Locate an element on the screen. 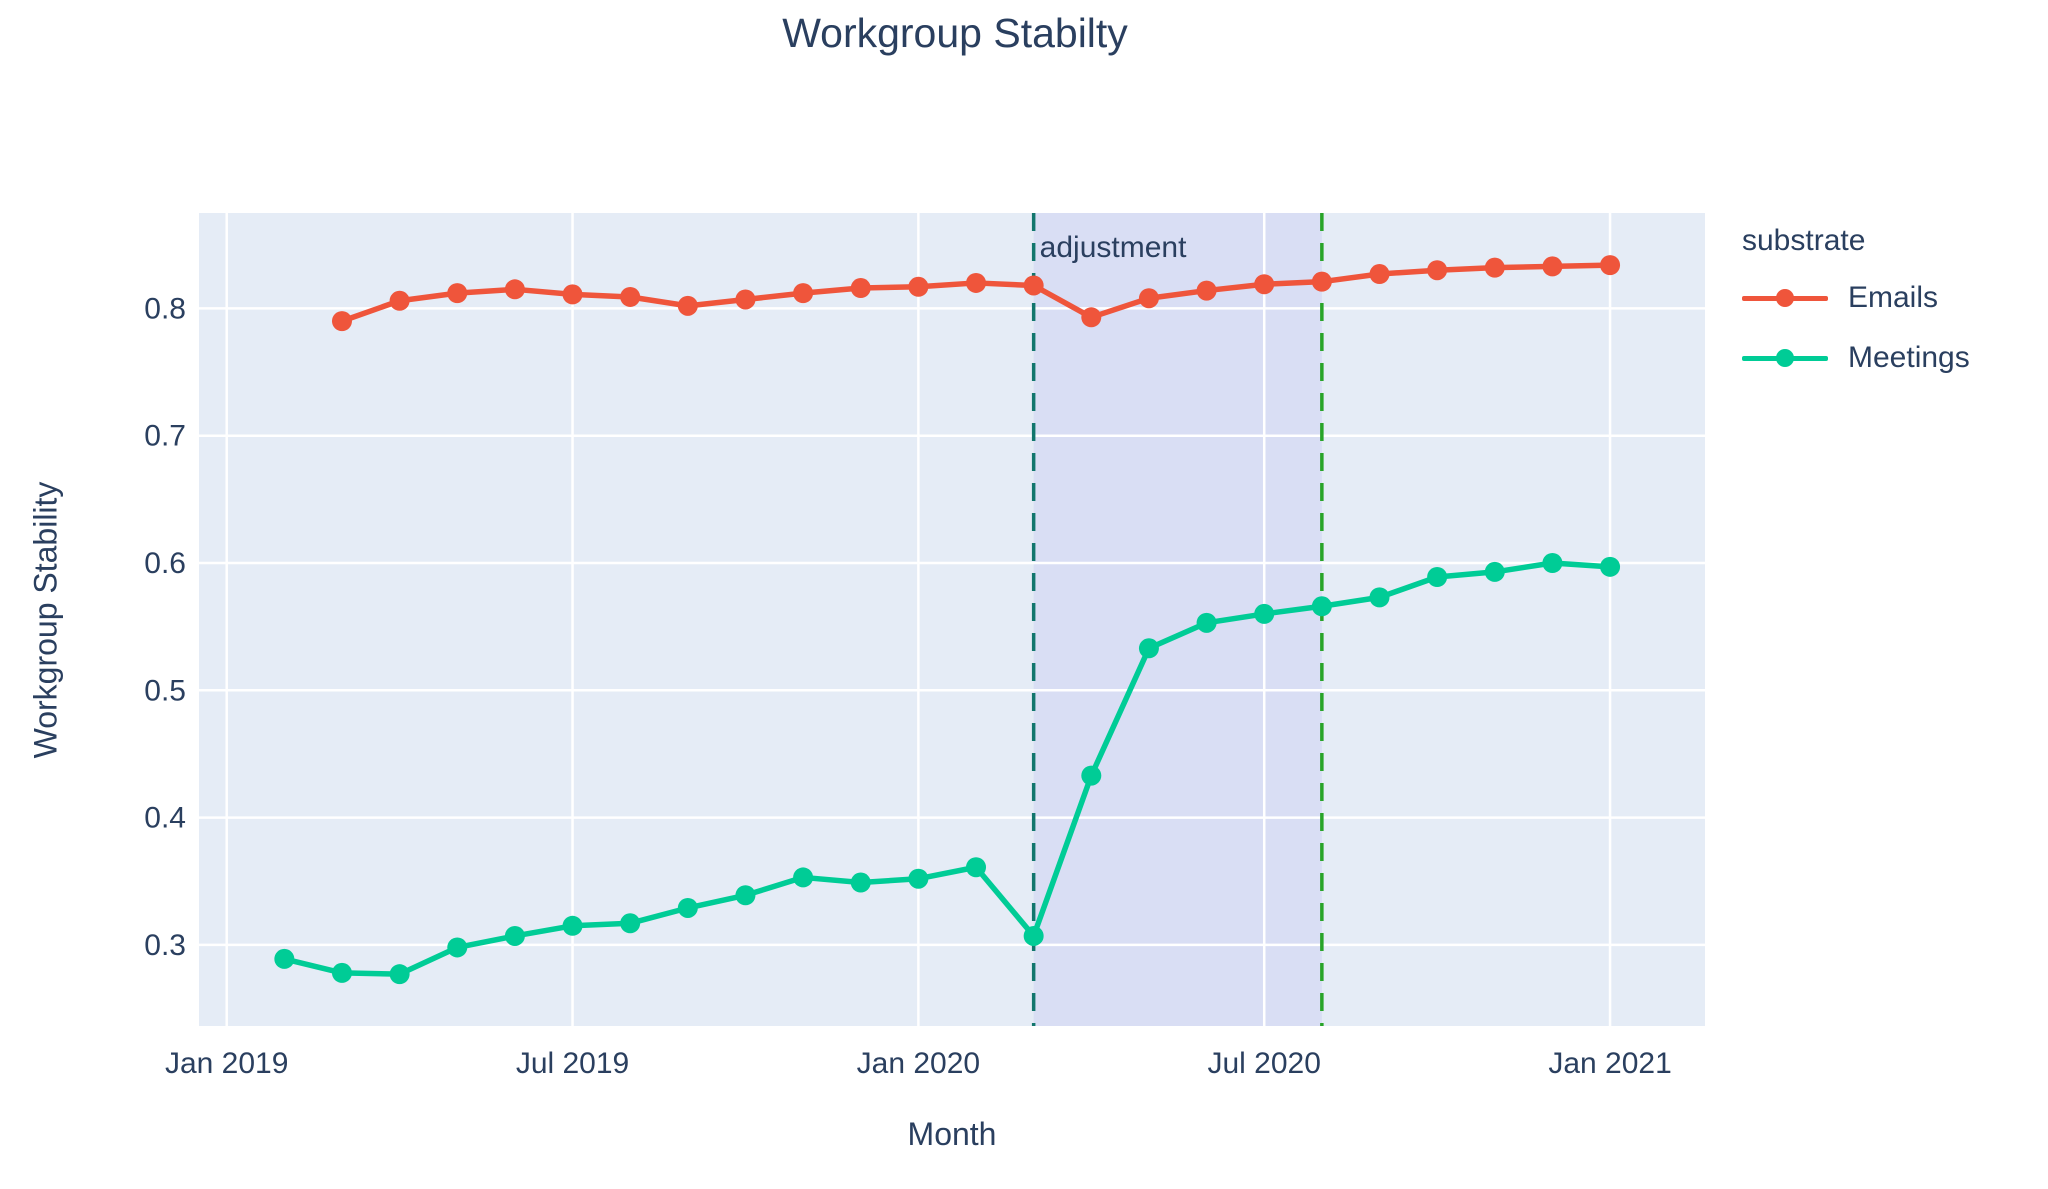 The height and width of the screenshot is (1189, 2048). legend-title: substrate is located at coordinates (1804, 240).